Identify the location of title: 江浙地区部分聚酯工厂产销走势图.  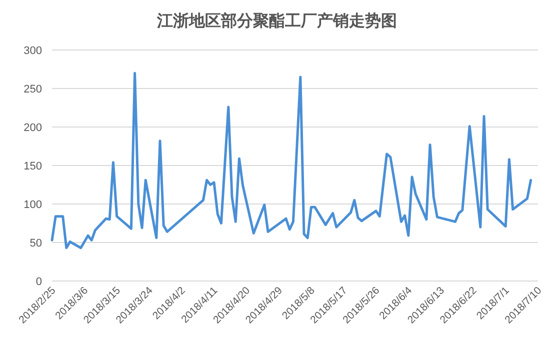
(277, 21).